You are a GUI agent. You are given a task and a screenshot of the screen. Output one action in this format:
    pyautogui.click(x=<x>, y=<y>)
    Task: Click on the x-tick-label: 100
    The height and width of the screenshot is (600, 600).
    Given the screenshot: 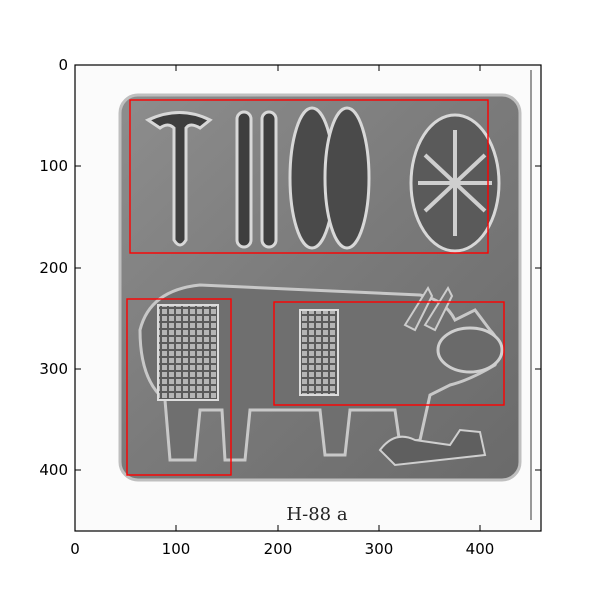 What is the action you would take?
    pyautogui.click(x=176, y=549)
    